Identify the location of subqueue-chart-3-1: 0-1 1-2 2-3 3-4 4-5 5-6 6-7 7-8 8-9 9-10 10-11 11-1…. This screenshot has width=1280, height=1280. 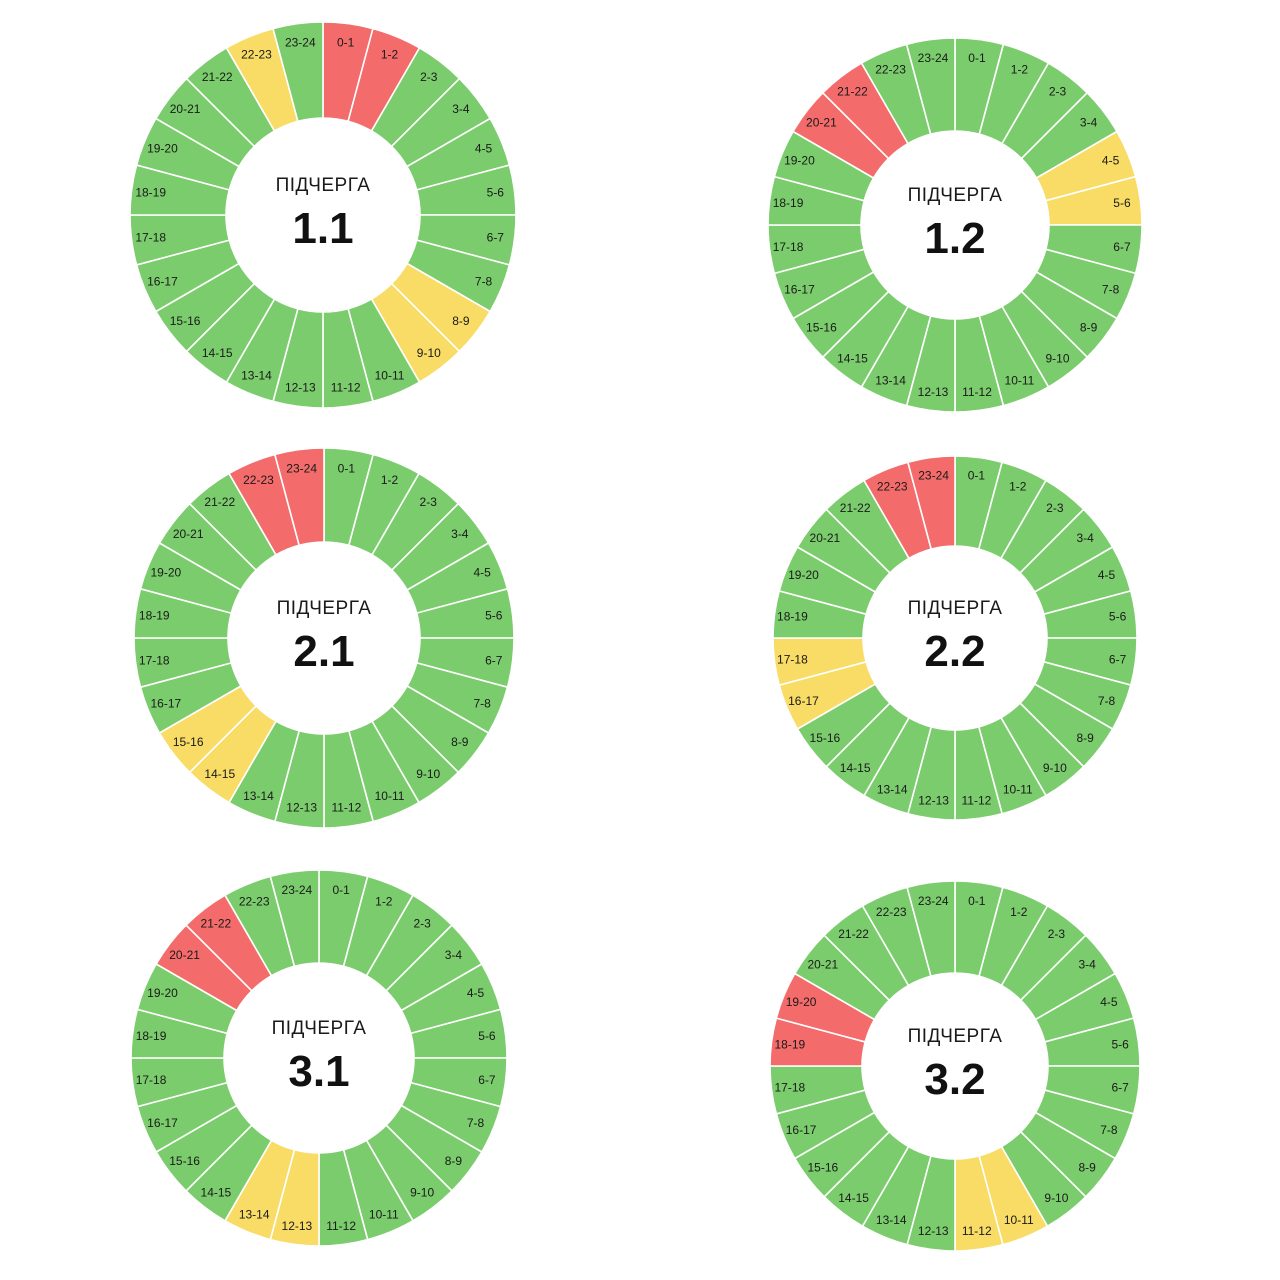
(319, 1058).